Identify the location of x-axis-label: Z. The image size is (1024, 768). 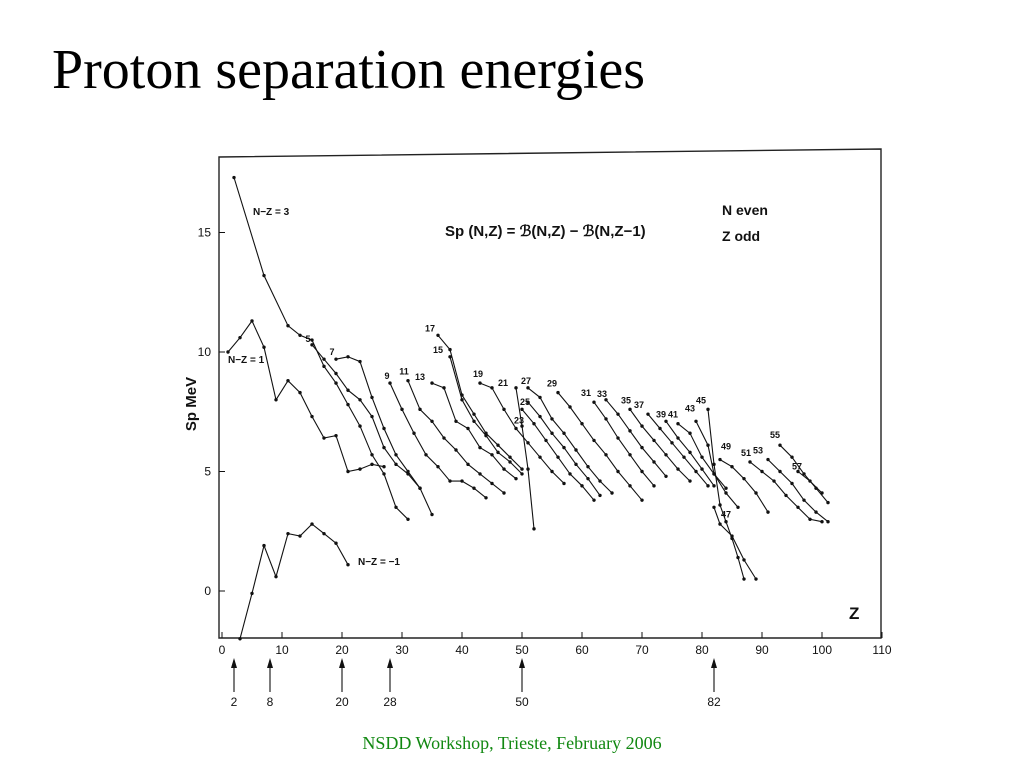
(854, 613).